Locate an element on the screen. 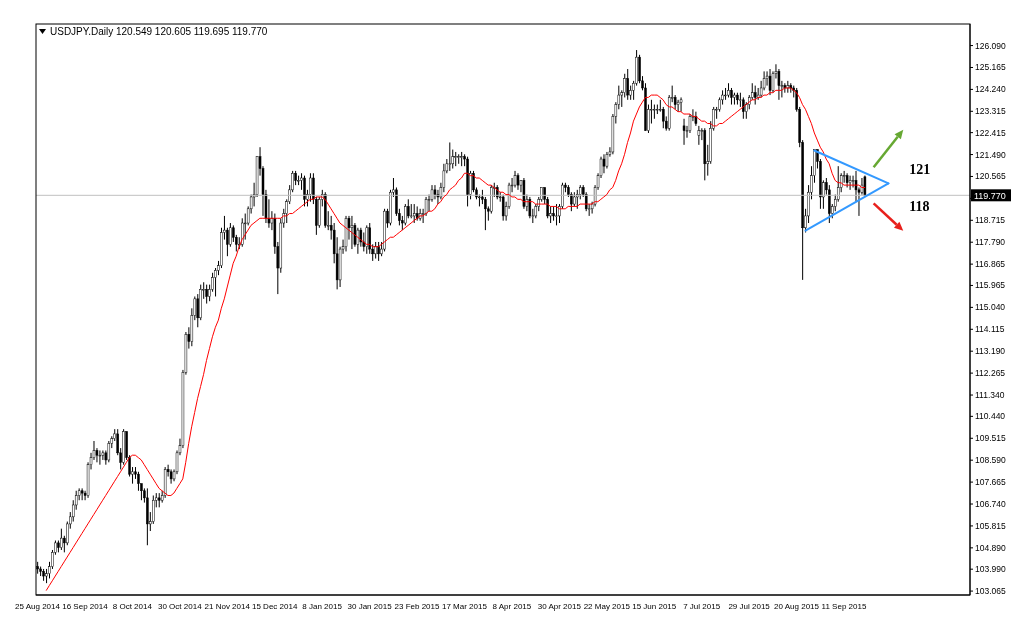 This screenshot has width=1024, height=623. y-tick-label: 117.790 is located at coordinates (990, 242).